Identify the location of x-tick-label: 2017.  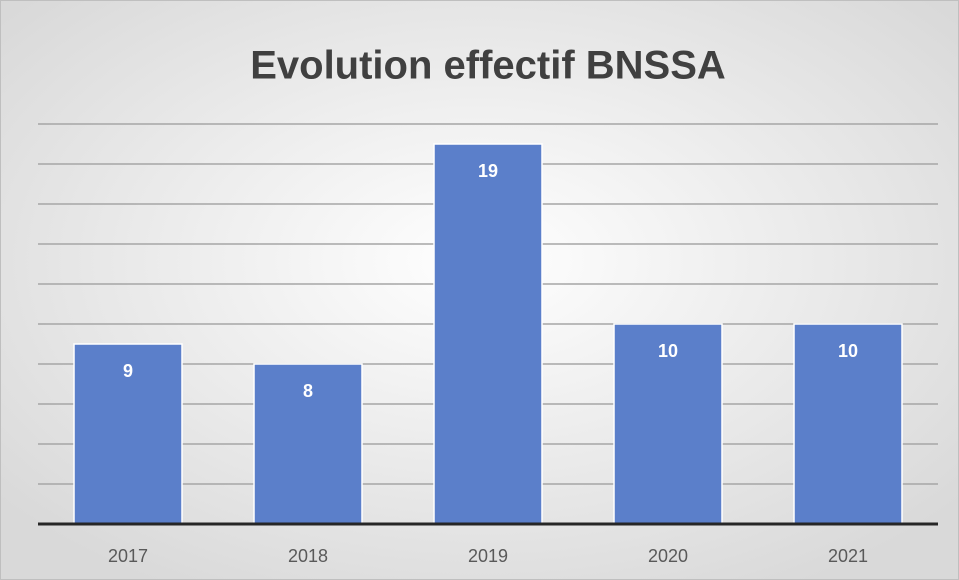
(128, 556).